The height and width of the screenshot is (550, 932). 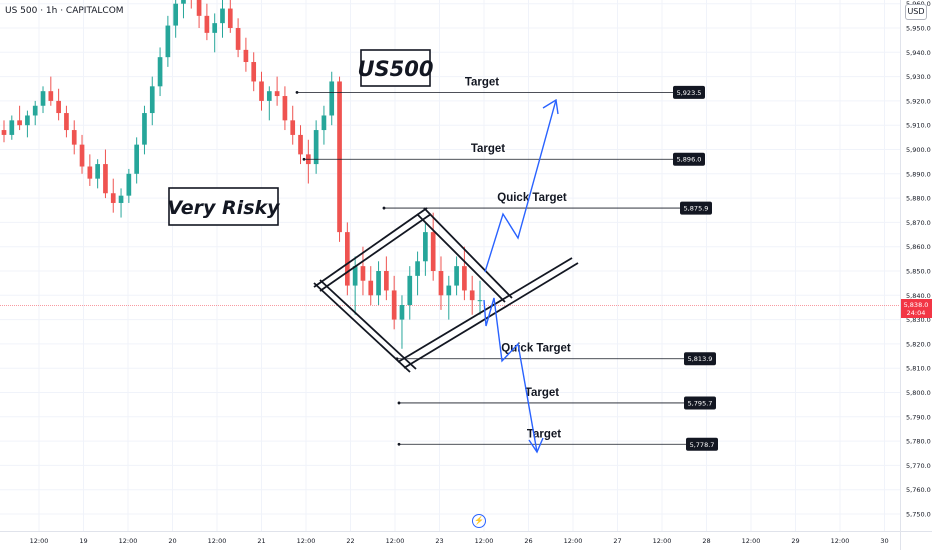 I want to click on x-tick-label: 26, so click(x=528, y=541).